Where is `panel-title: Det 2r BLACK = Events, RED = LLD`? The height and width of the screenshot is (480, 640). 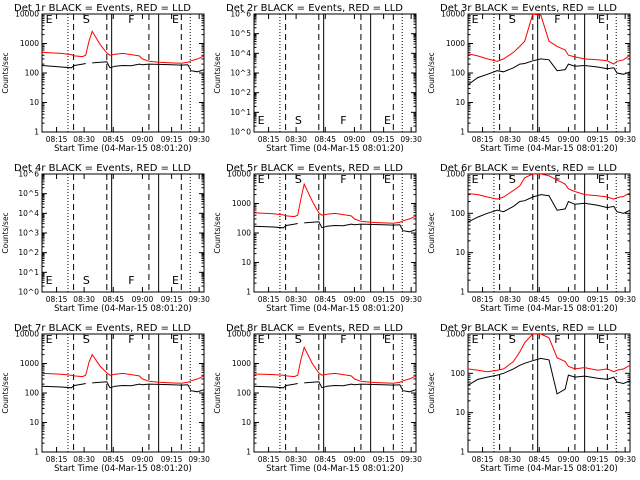 panel-title: Det 2r BLACK = Events, RED = LLD is located at coordinates (314, 8).